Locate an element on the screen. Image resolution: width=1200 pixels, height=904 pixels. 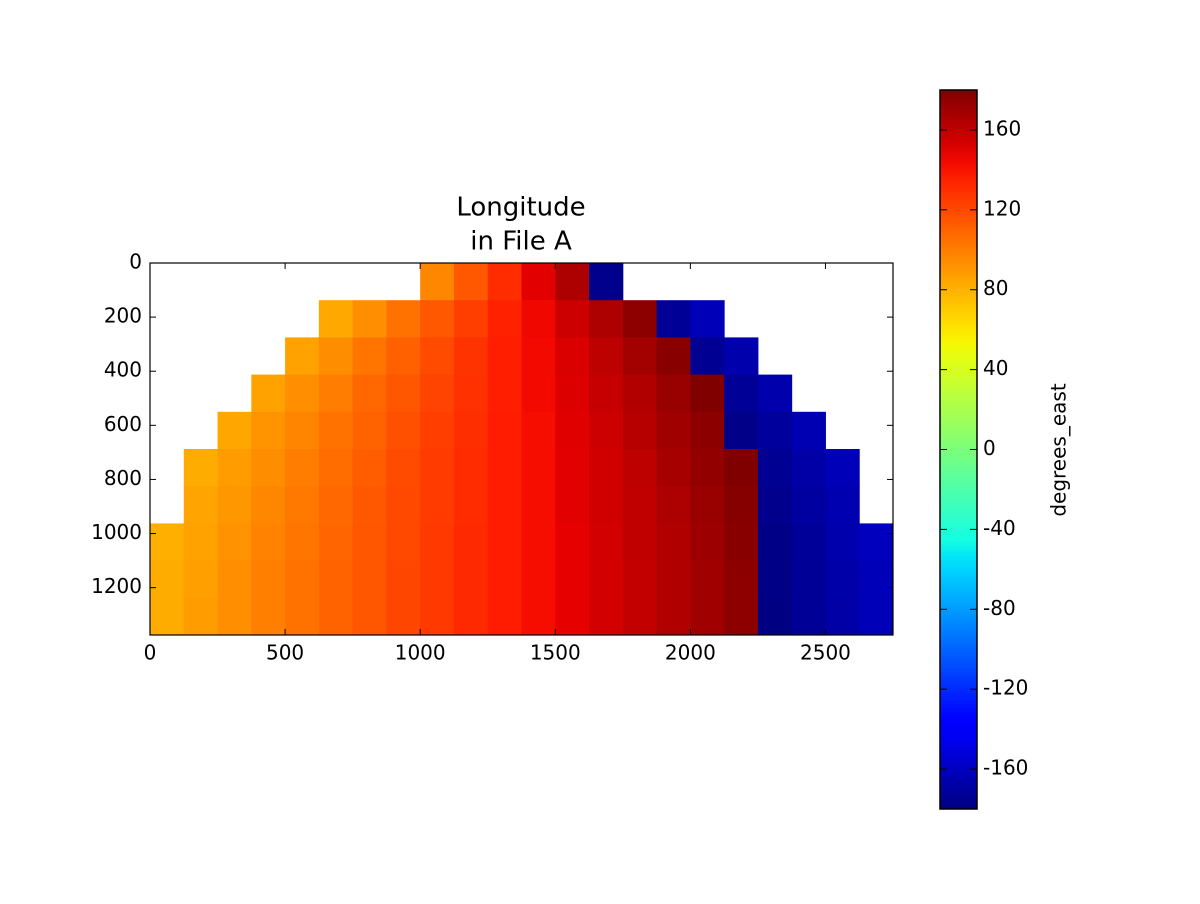
colorbar-label: degrees_east is located at coordinates (1059, 449).